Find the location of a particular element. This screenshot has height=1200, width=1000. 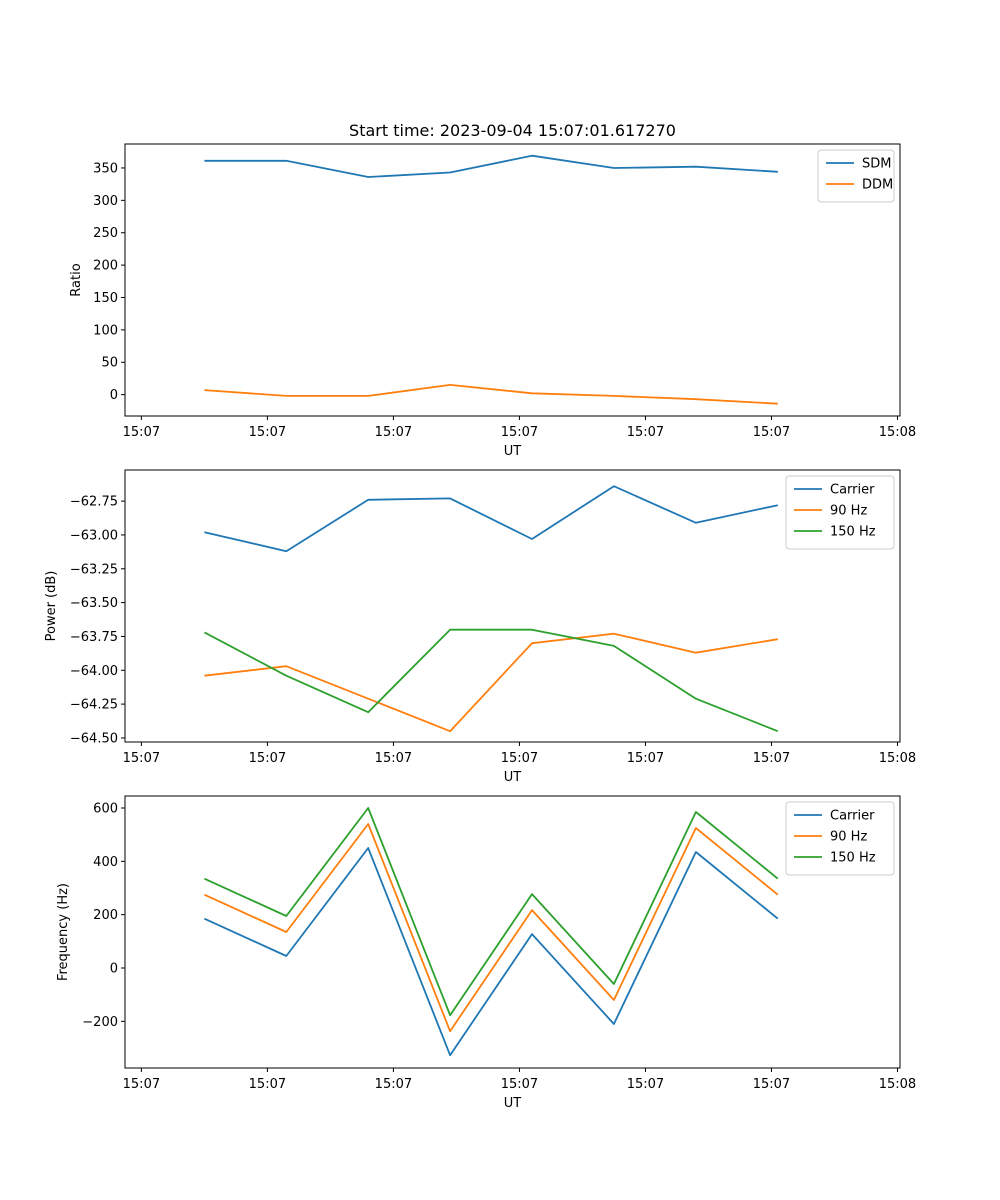

ratio-x-axis-label: UT is located at coordinates (513, 451).